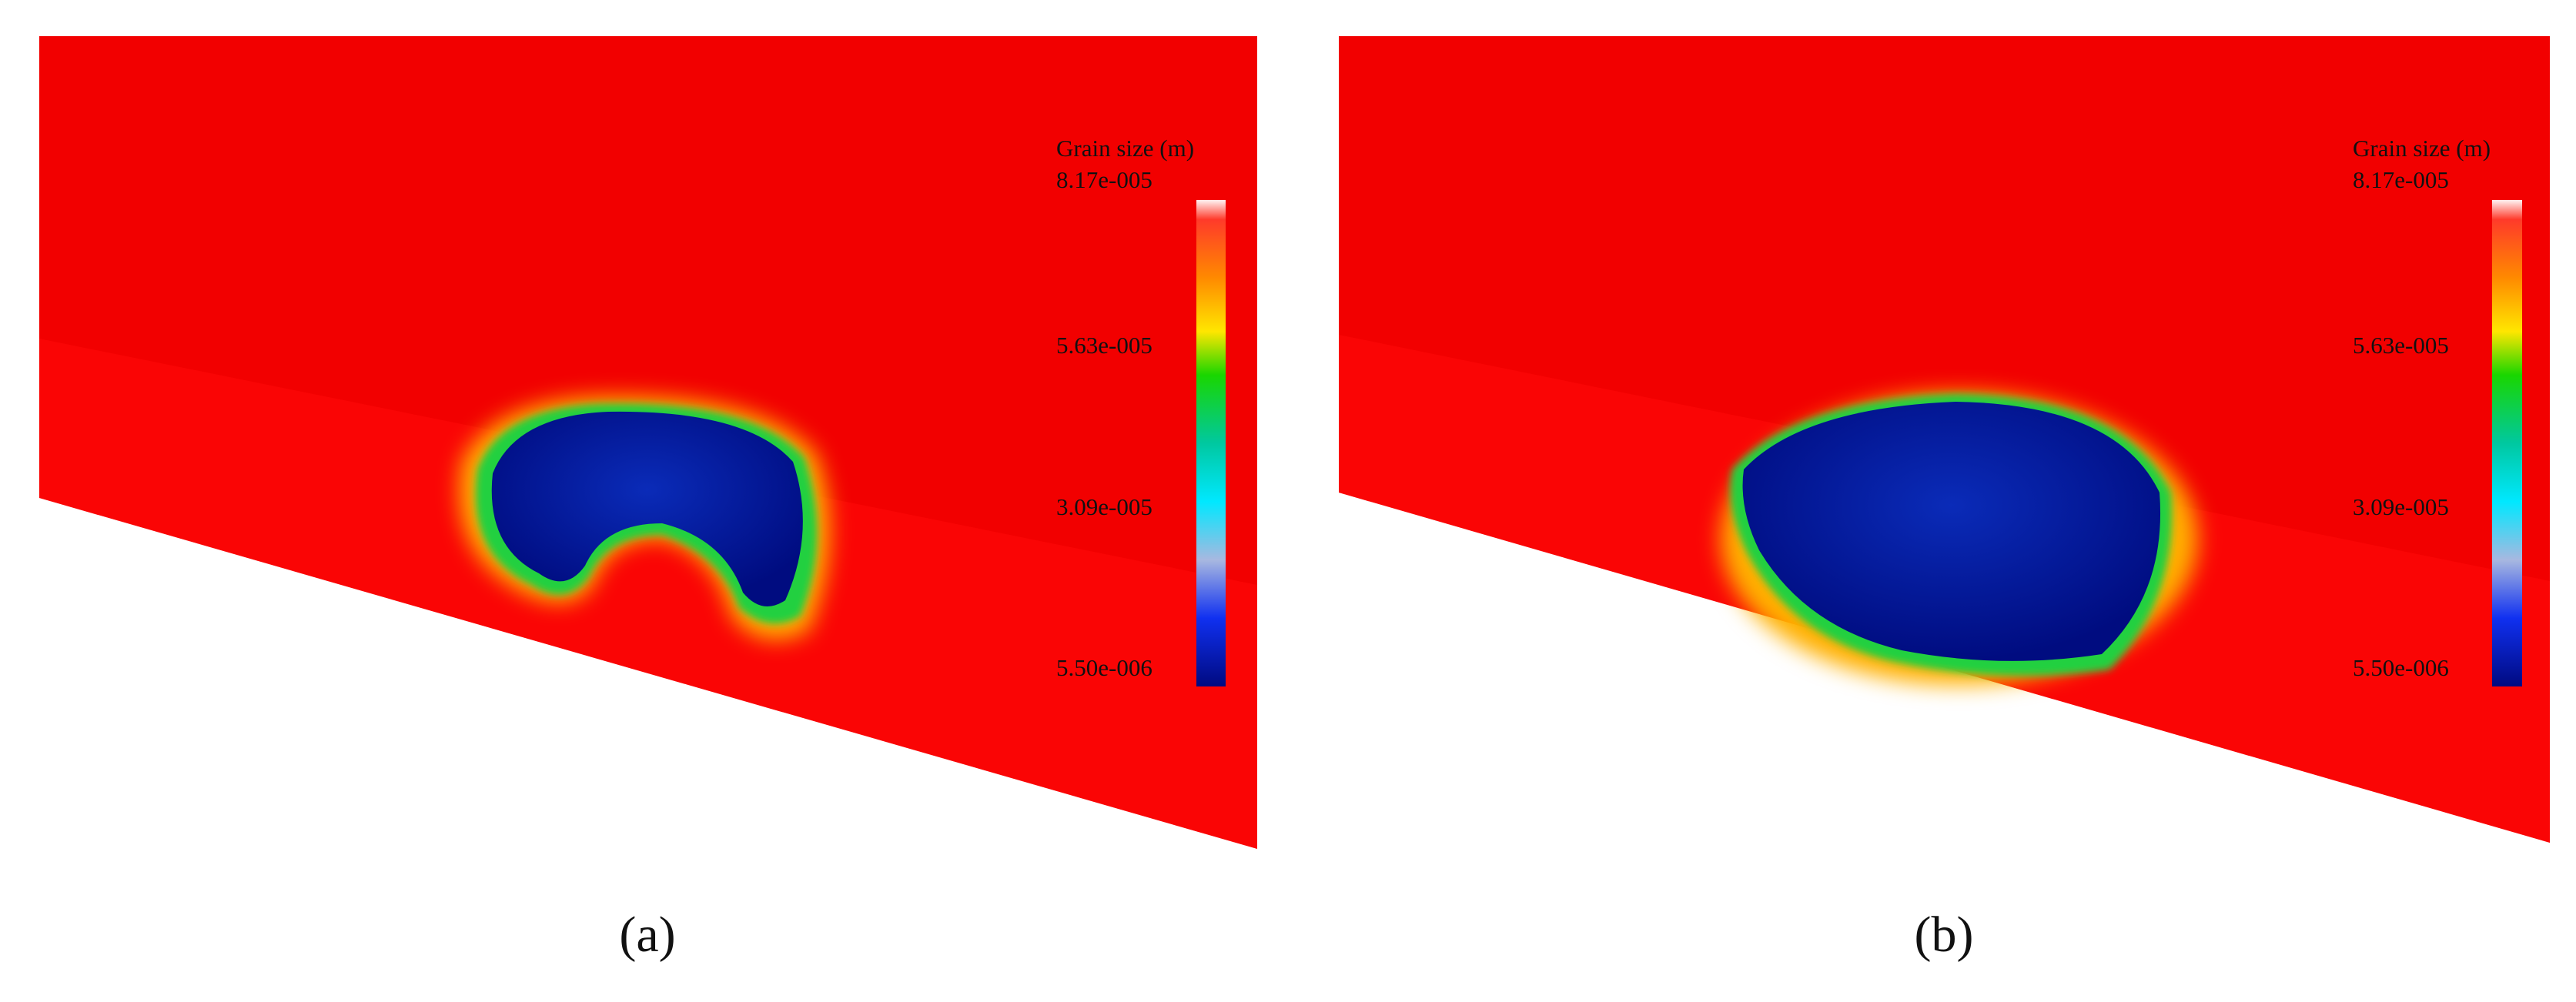 The image size is (2576, 1002). I want to click on panel-label: (b), so click(1945, 935).